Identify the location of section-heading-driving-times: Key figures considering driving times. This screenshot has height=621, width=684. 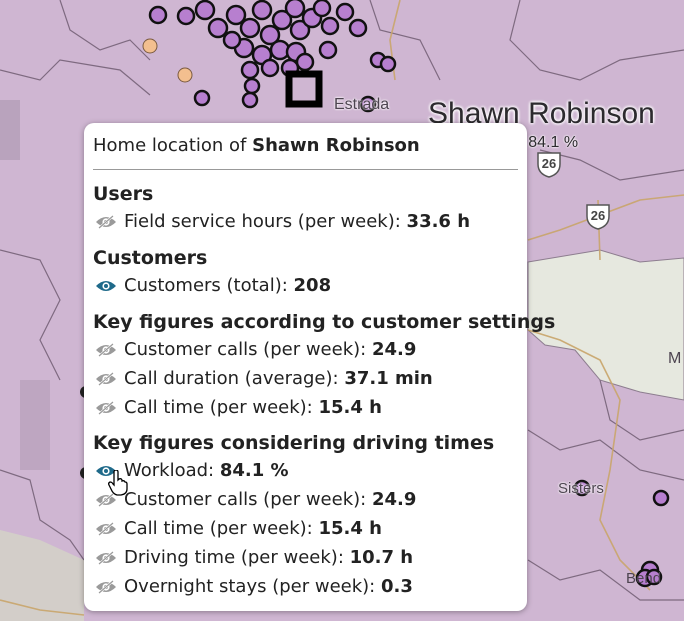
(294, 443).